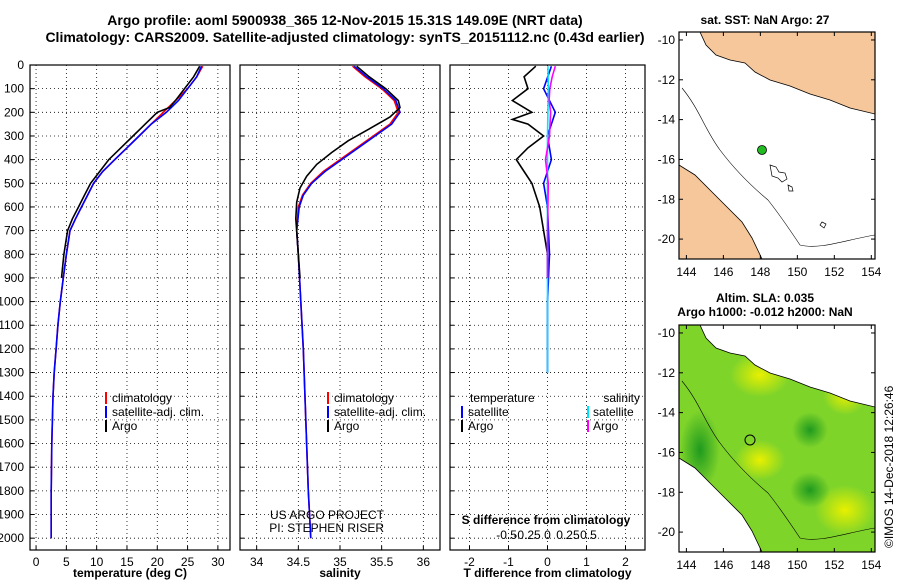 The width and height of the screenshot is (900, 585). I want to click on s-tick-label: 0.25, so click(568, 535).